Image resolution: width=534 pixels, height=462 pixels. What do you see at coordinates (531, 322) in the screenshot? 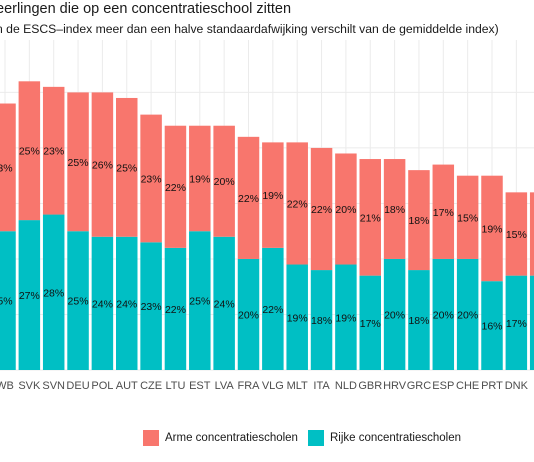
I see `bar-rijke-S` at bounding box center [531, 322].